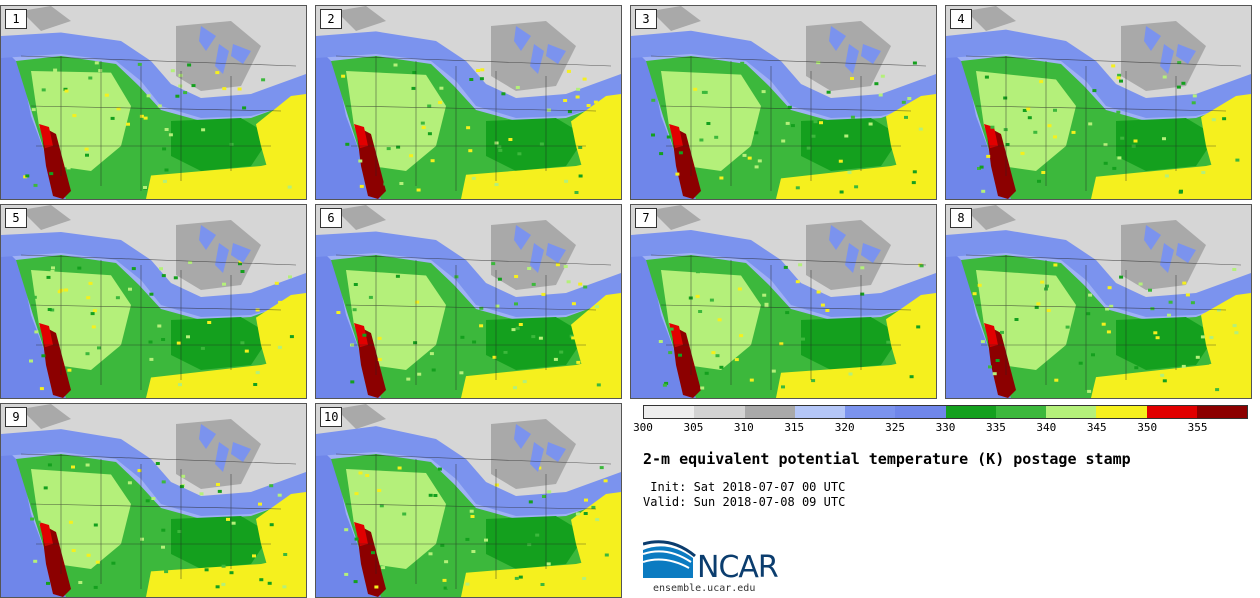  What do you see at coordinates (743, 427) in the screenshot?
I see `color-bar-tick-label: 310` at bounding box center [743, 427].